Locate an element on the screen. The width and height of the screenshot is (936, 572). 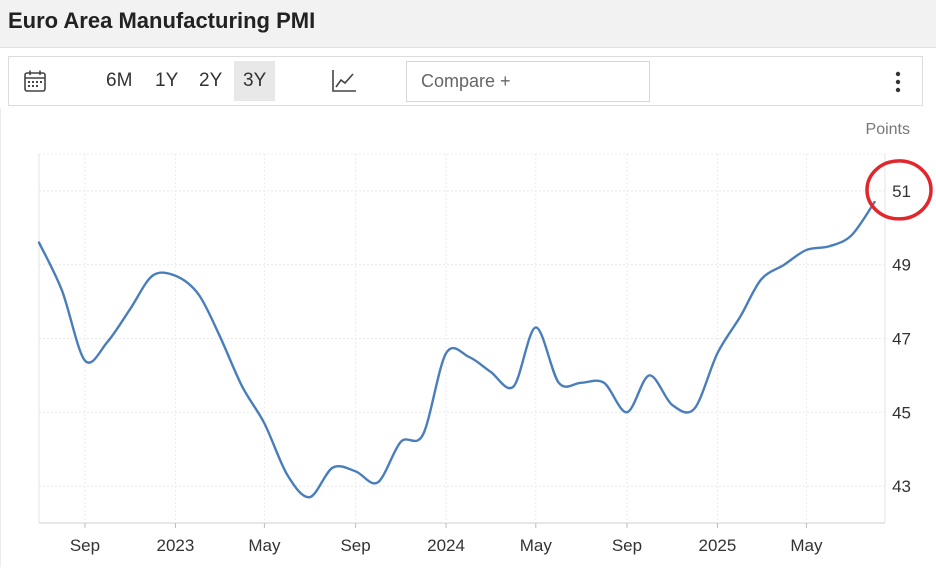
page-title: Euro Area Manufacturing PMI is located at coordinates (162, 20).